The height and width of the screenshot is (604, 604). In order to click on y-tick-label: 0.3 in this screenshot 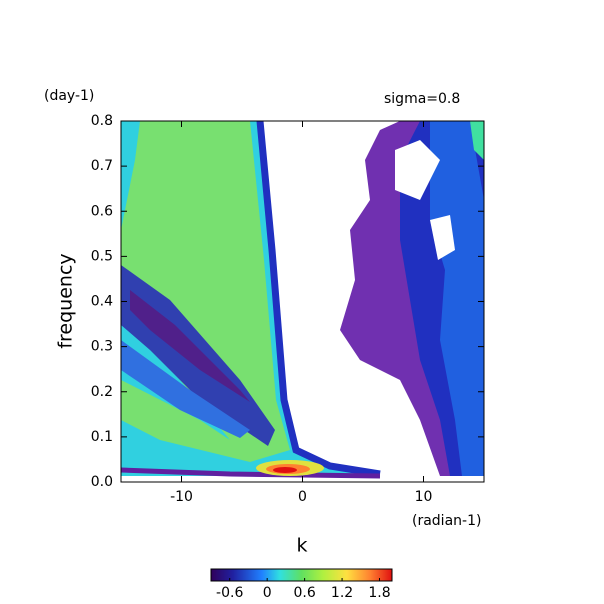, I will do `click(102, 347)`.